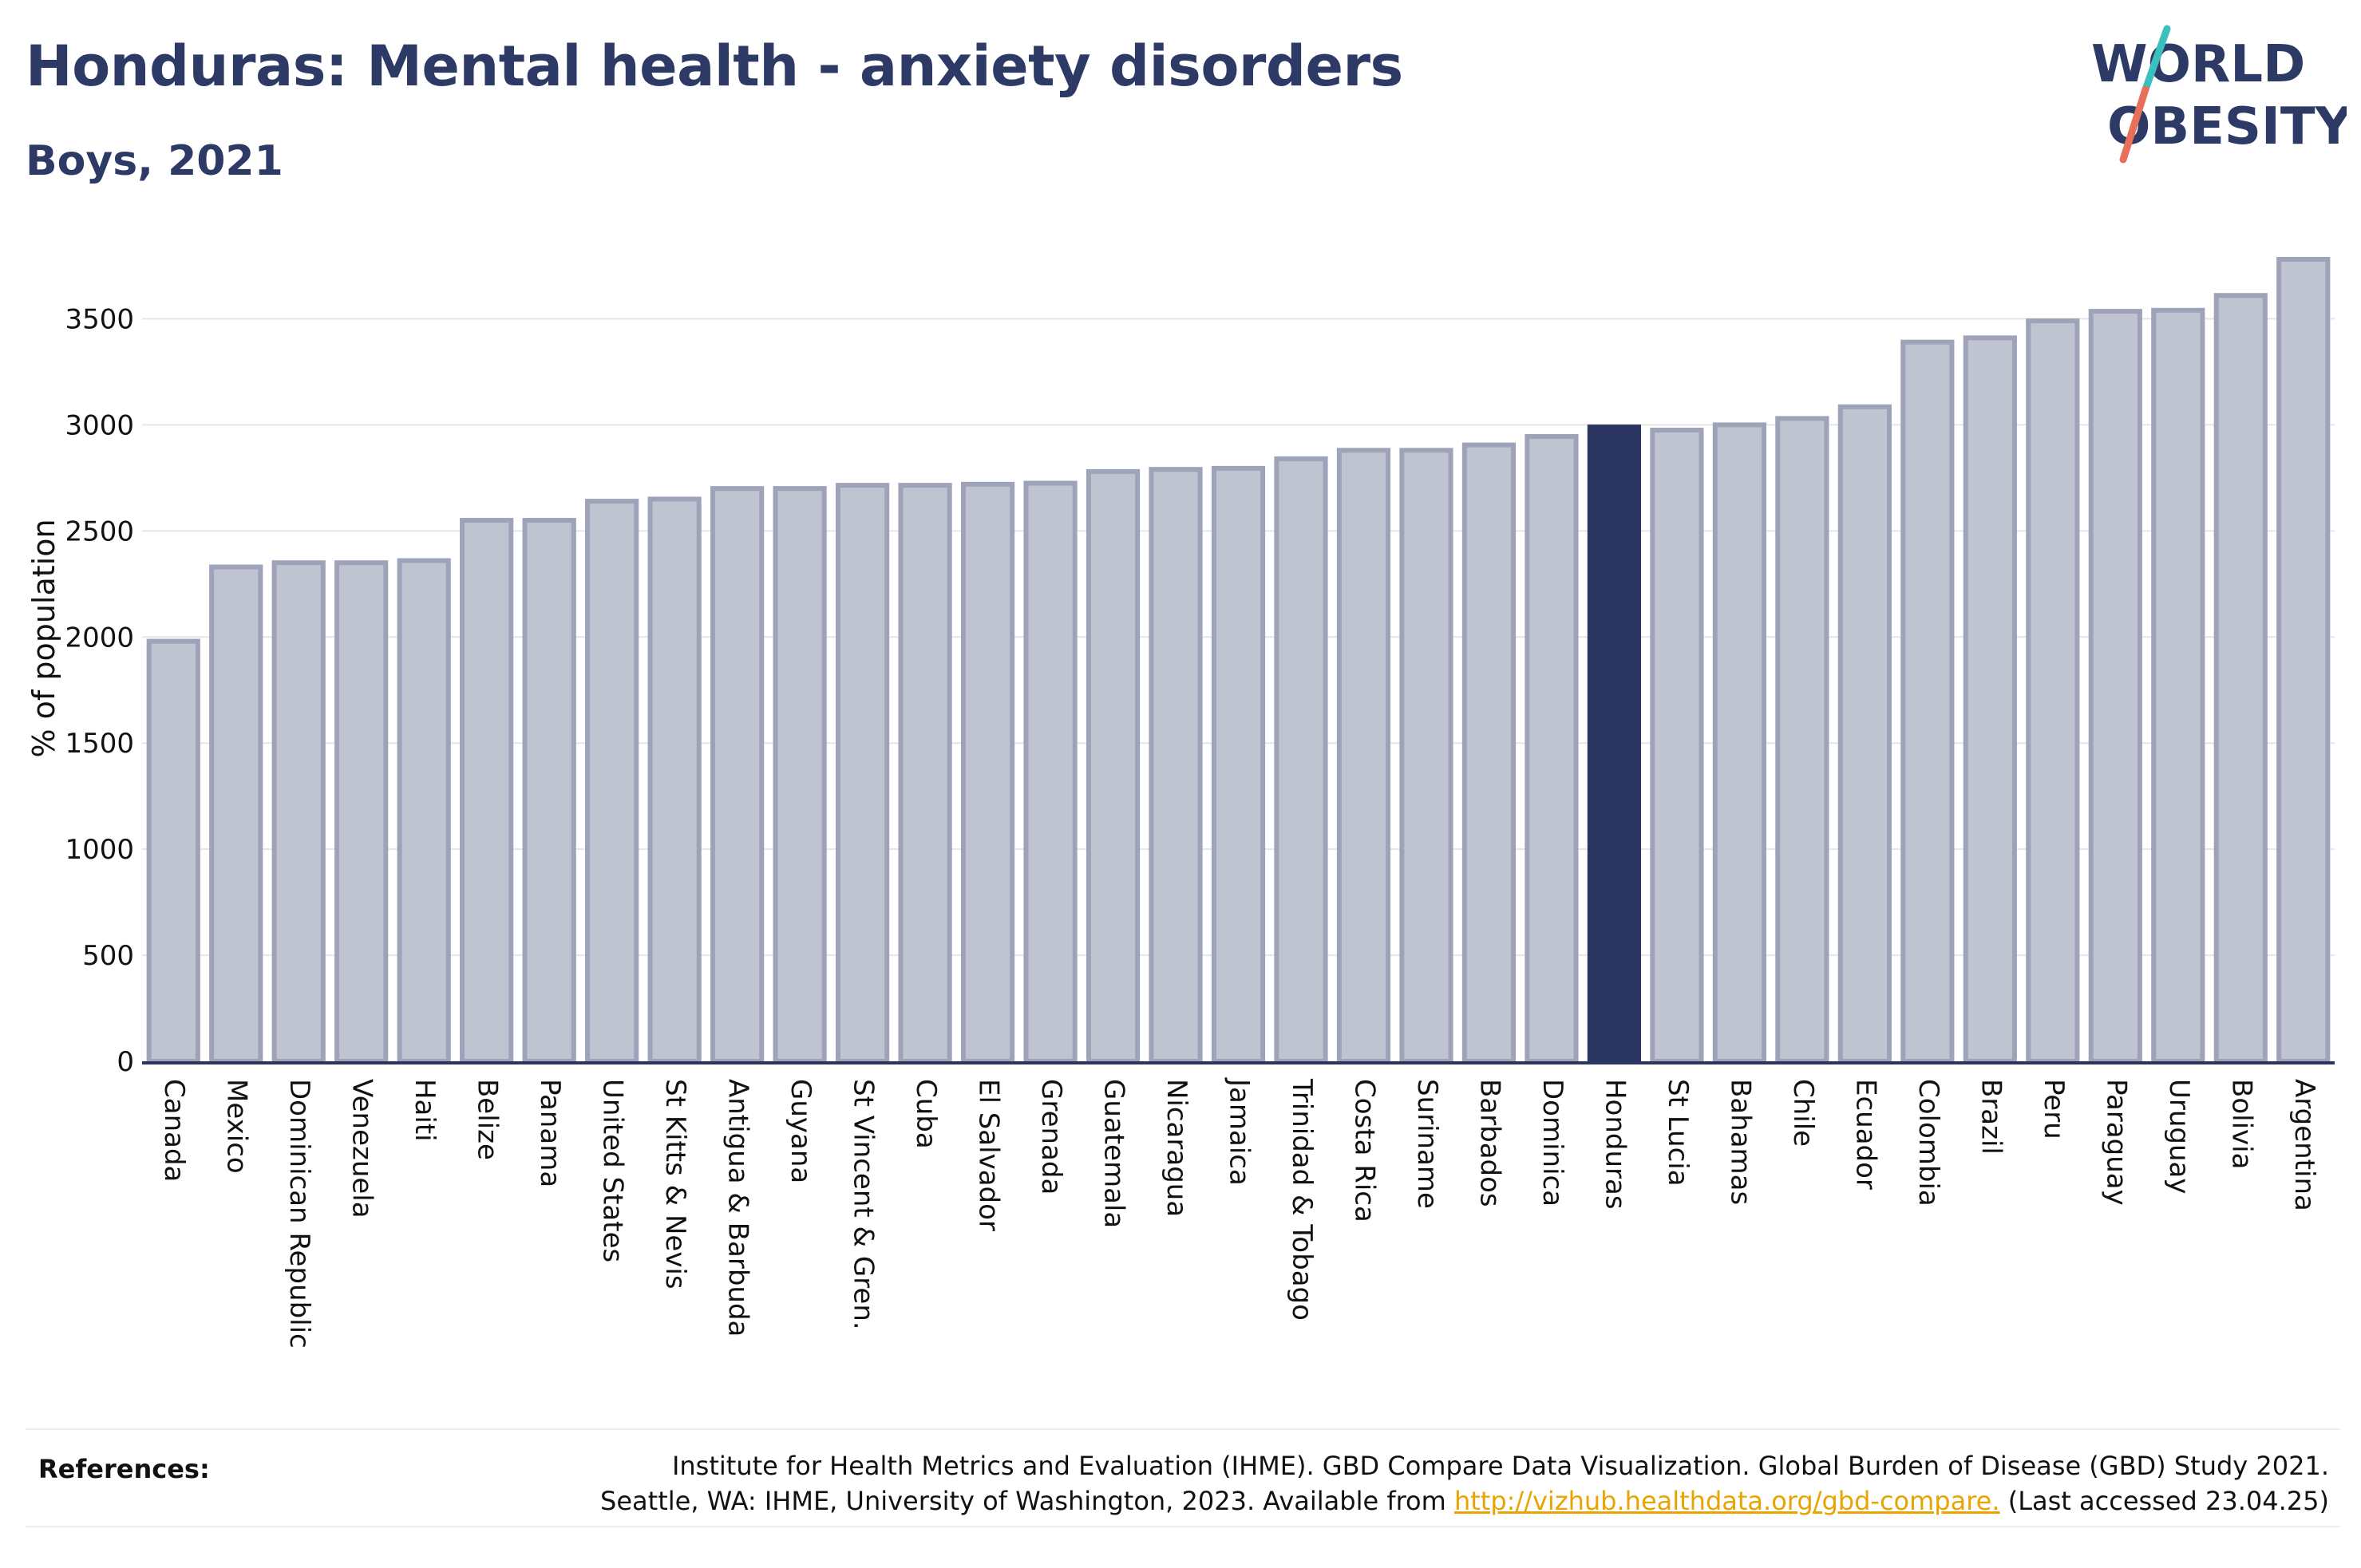 The height and width of the screenshot is (1568, 2361). What do you see at coordinates (2053, 691) in the screenshot?
I see `bar-peru` at bounding box center [2053, 691].